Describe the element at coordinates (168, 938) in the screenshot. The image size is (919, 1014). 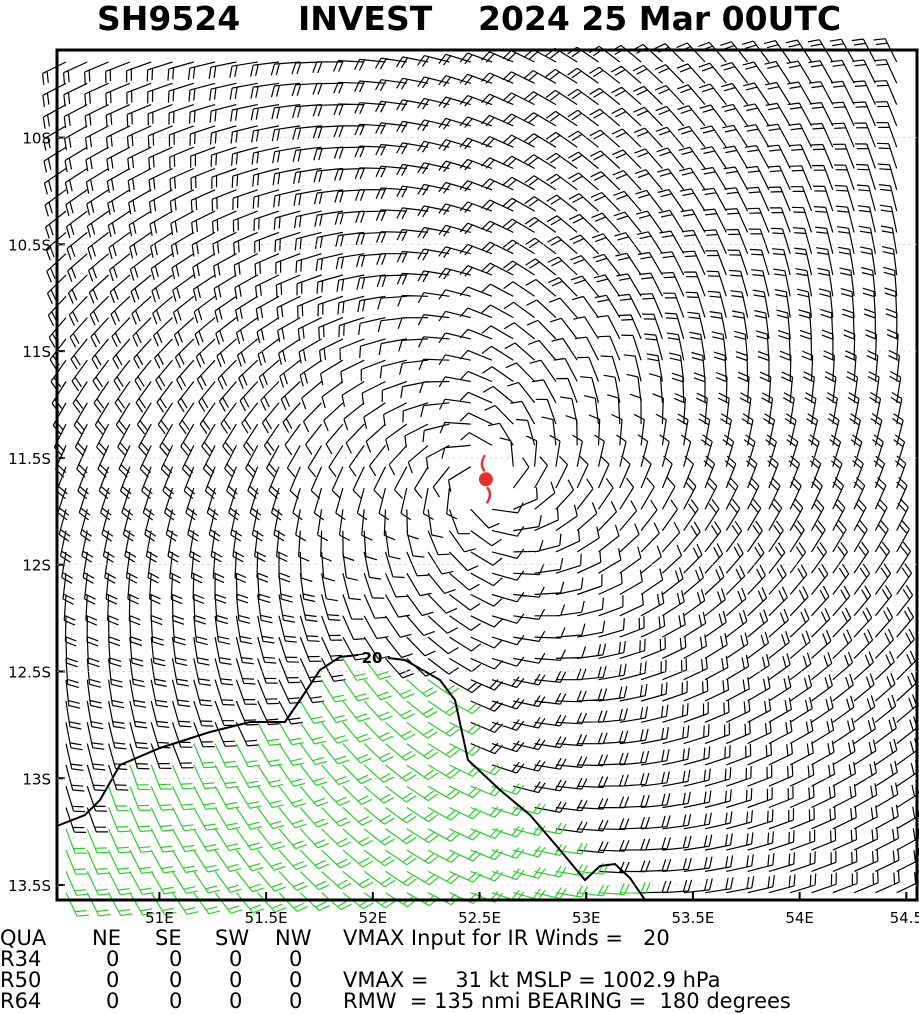
I see `table-header: SE` at that location.